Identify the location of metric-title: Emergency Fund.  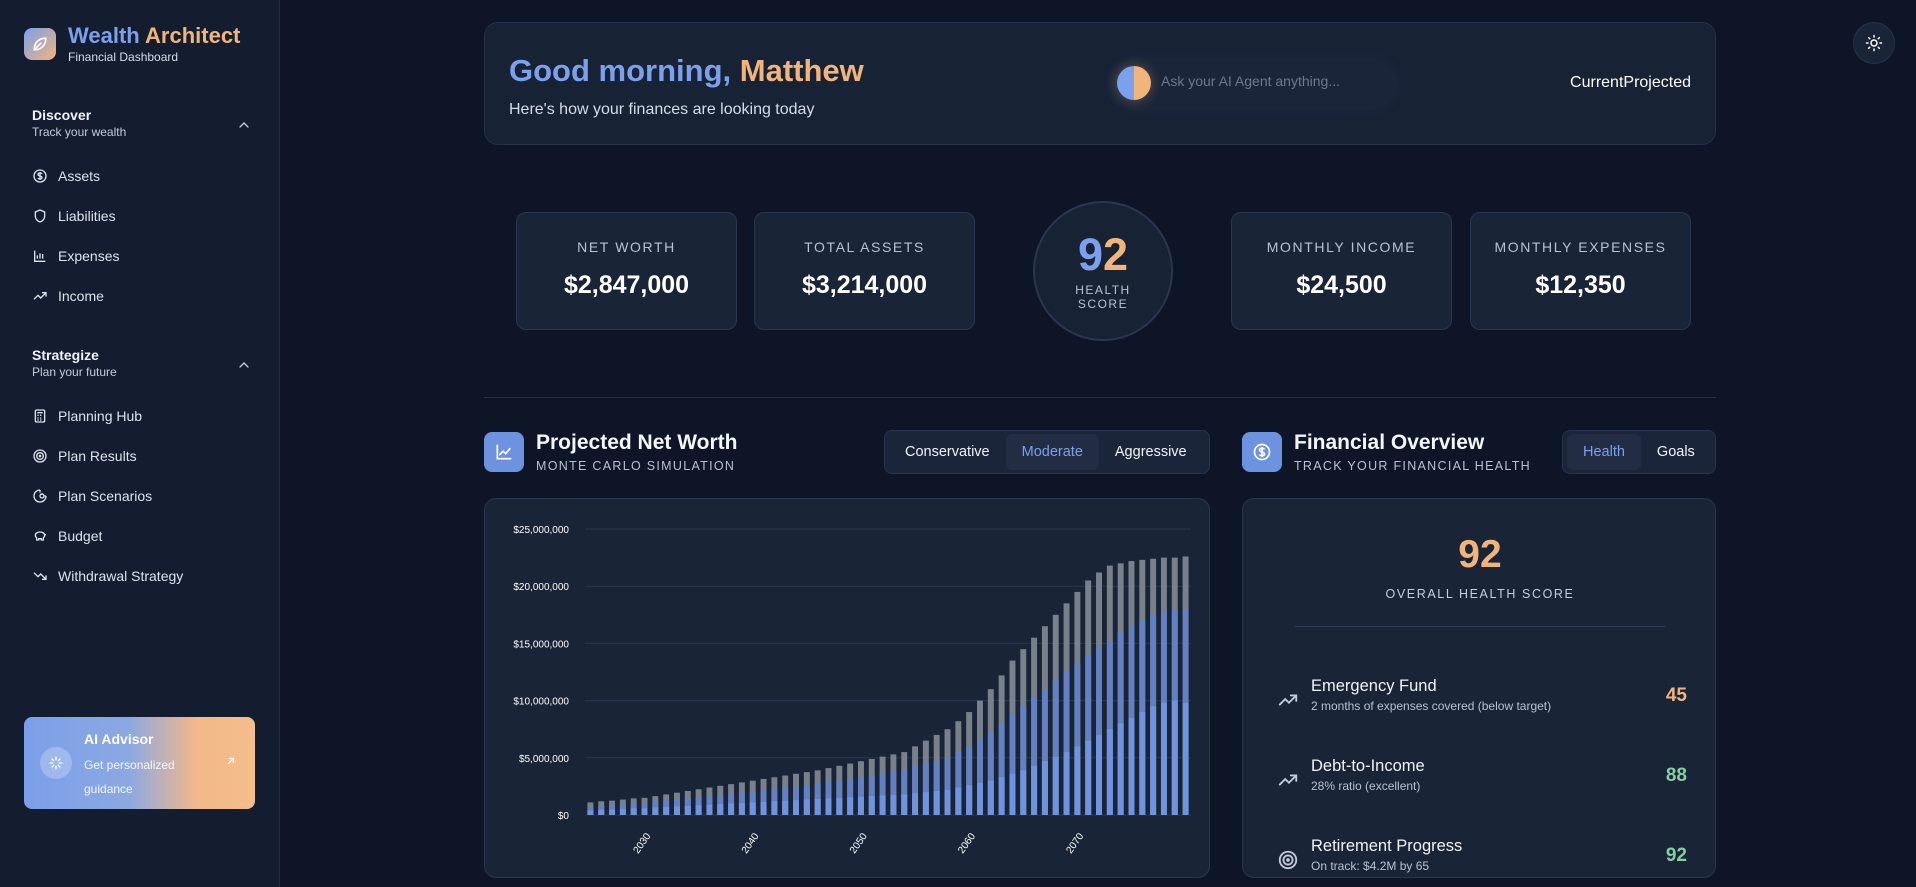
(1374, 686).